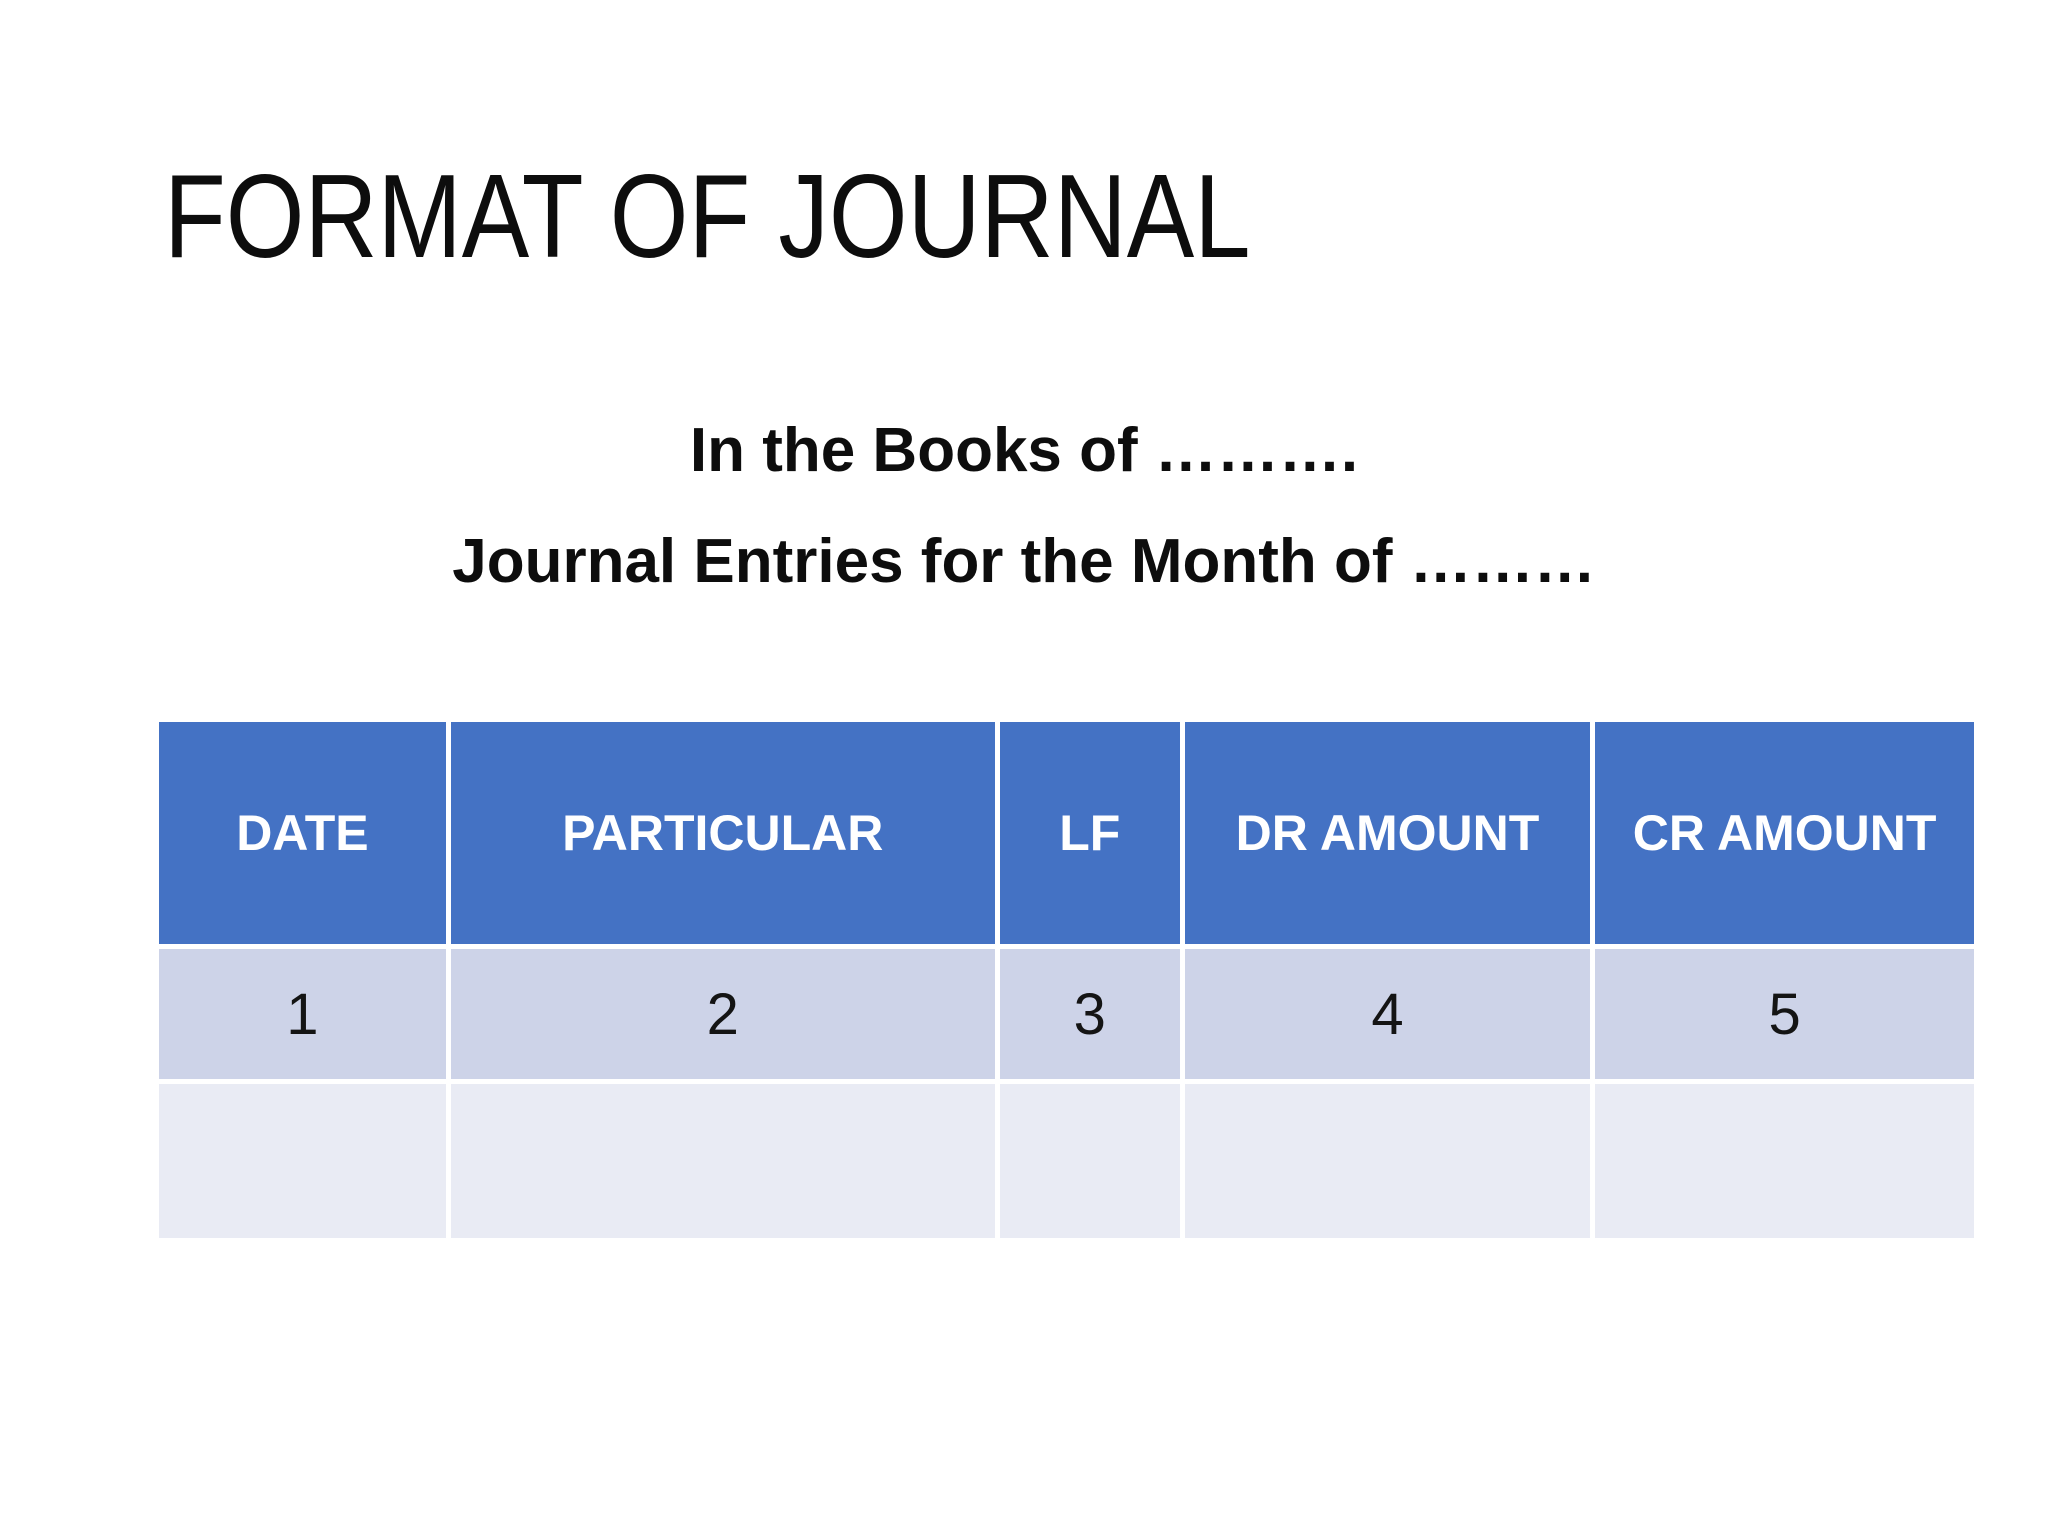  I want to click on subtitle-books-of: In the Books of ………., so click(1024, 450).